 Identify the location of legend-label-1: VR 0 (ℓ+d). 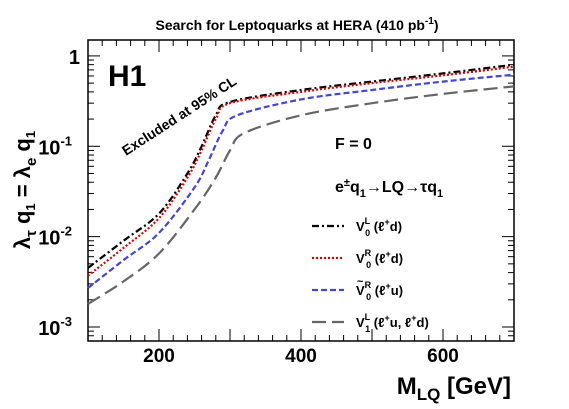
(379, 259).